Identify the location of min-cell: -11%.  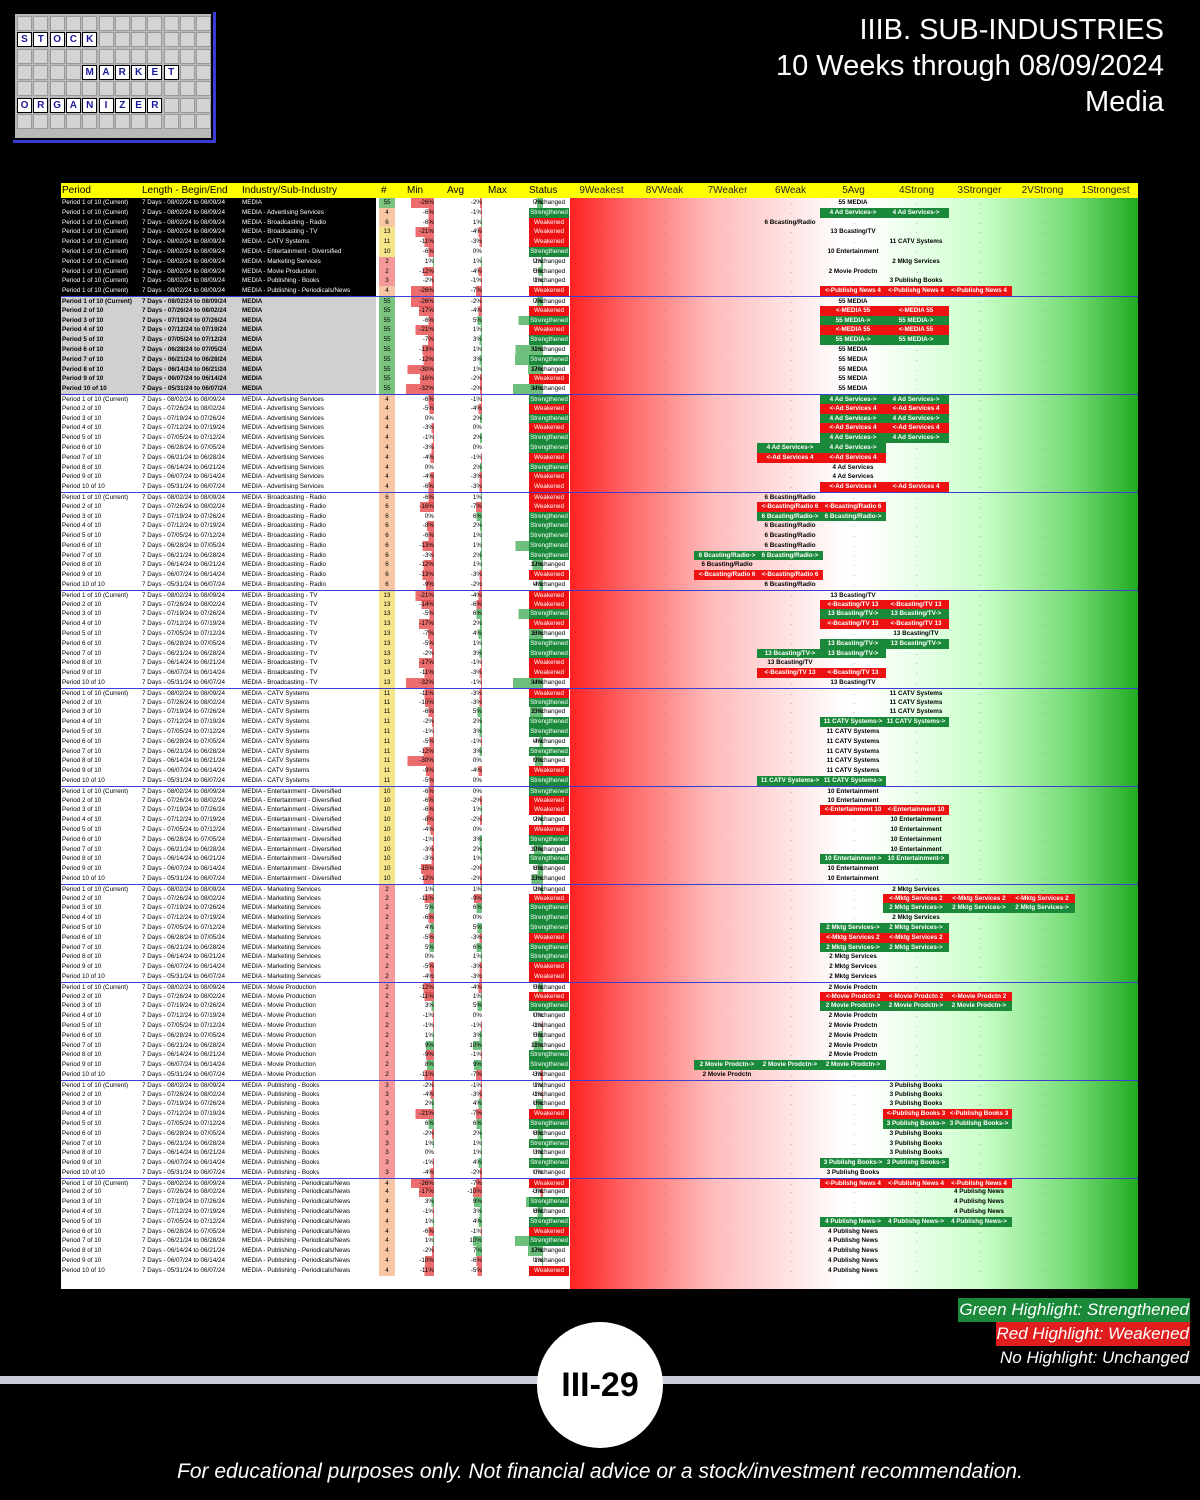
(415, 242).